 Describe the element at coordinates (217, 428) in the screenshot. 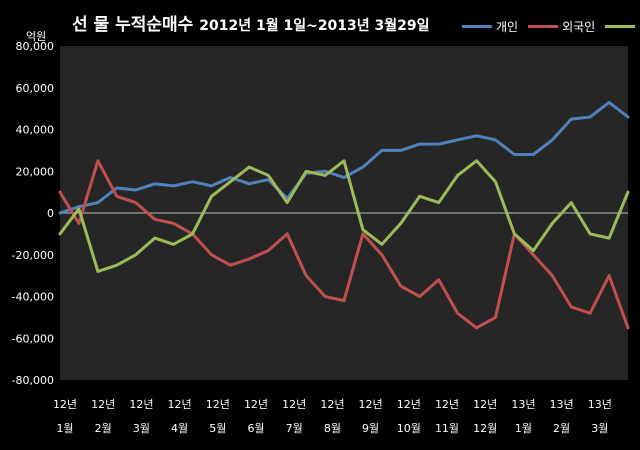

I see `x-tick-label-month: 5월` at that location.